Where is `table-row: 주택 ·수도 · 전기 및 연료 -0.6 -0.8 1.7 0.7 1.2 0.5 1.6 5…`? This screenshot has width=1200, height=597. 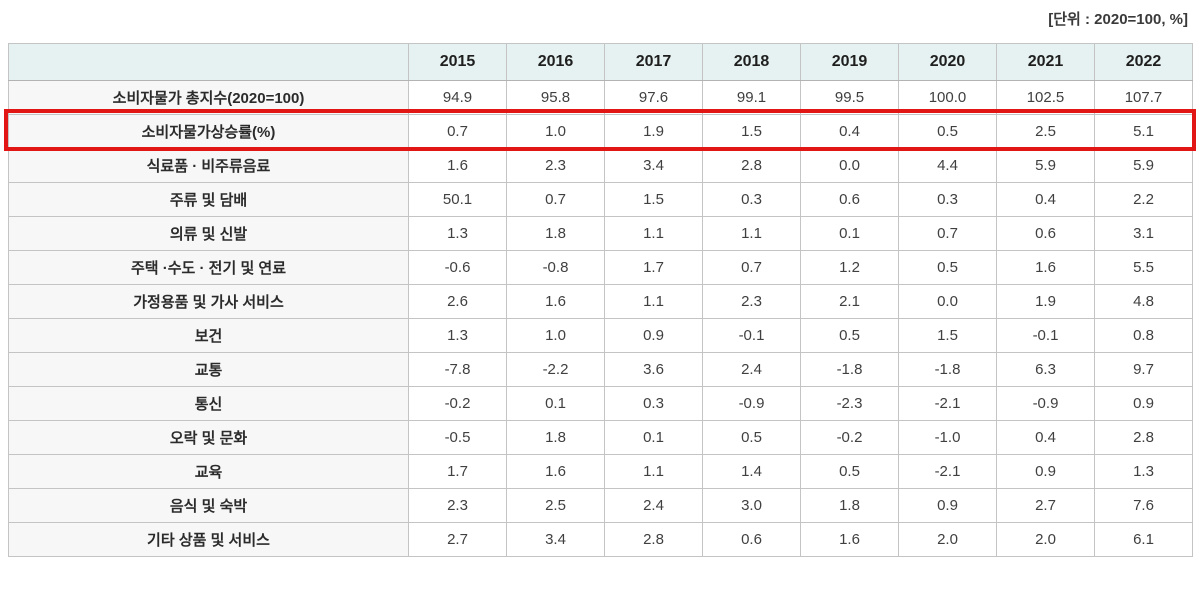 table-row: 주택 ·수도 · 전기 및 연료 -0.6 -0.8 1.7 0.7 1.2 0.5 1.6 5… is located at coordinates (600, 267).